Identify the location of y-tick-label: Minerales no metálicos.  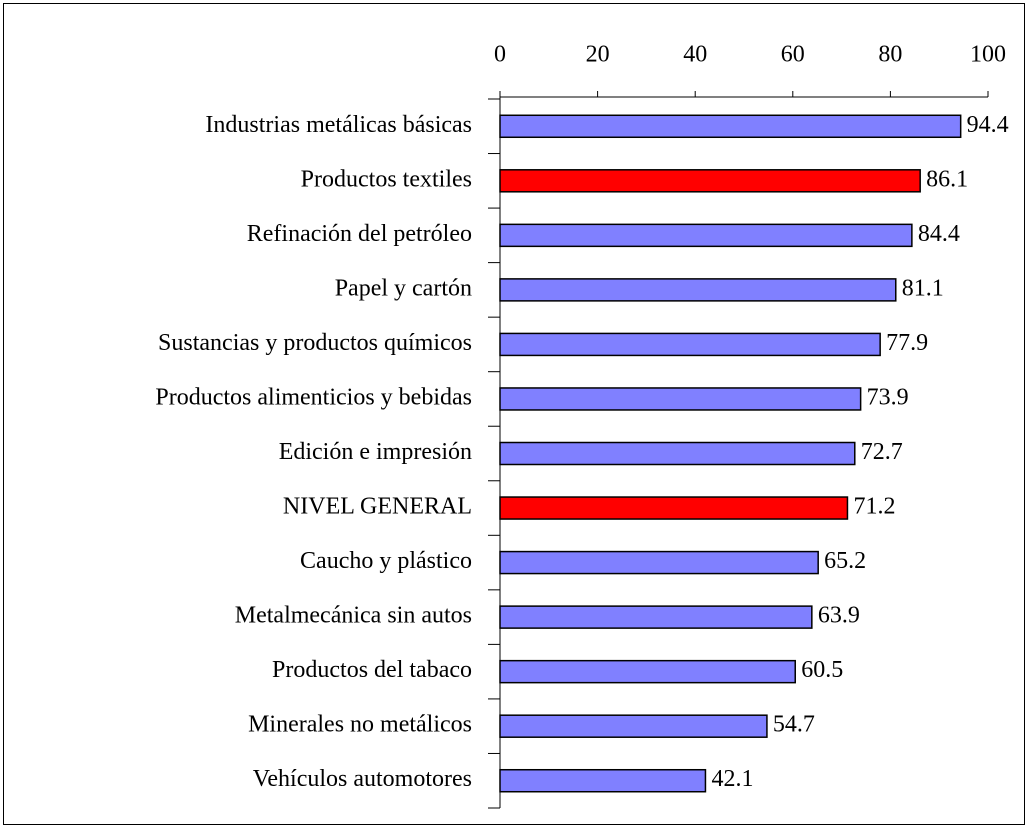
(360, 725).